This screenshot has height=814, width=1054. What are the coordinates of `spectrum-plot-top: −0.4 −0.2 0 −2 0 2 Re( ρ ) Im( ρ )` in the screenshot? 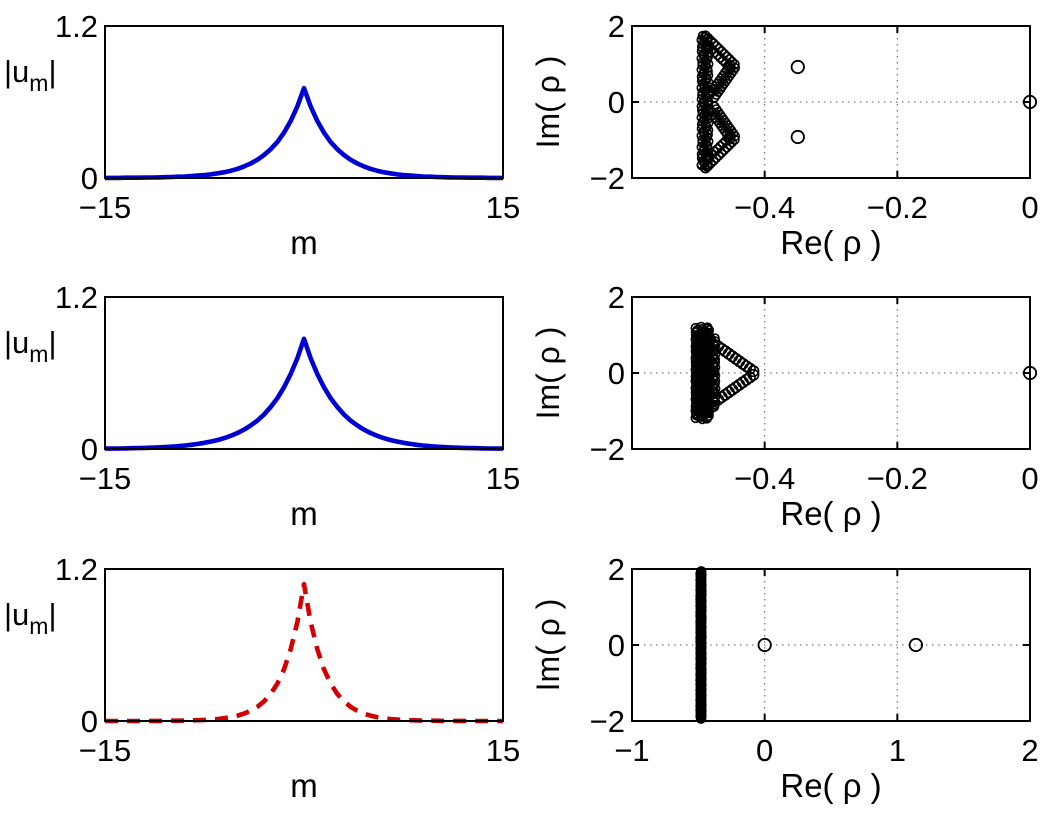 It's located at (784, 135).